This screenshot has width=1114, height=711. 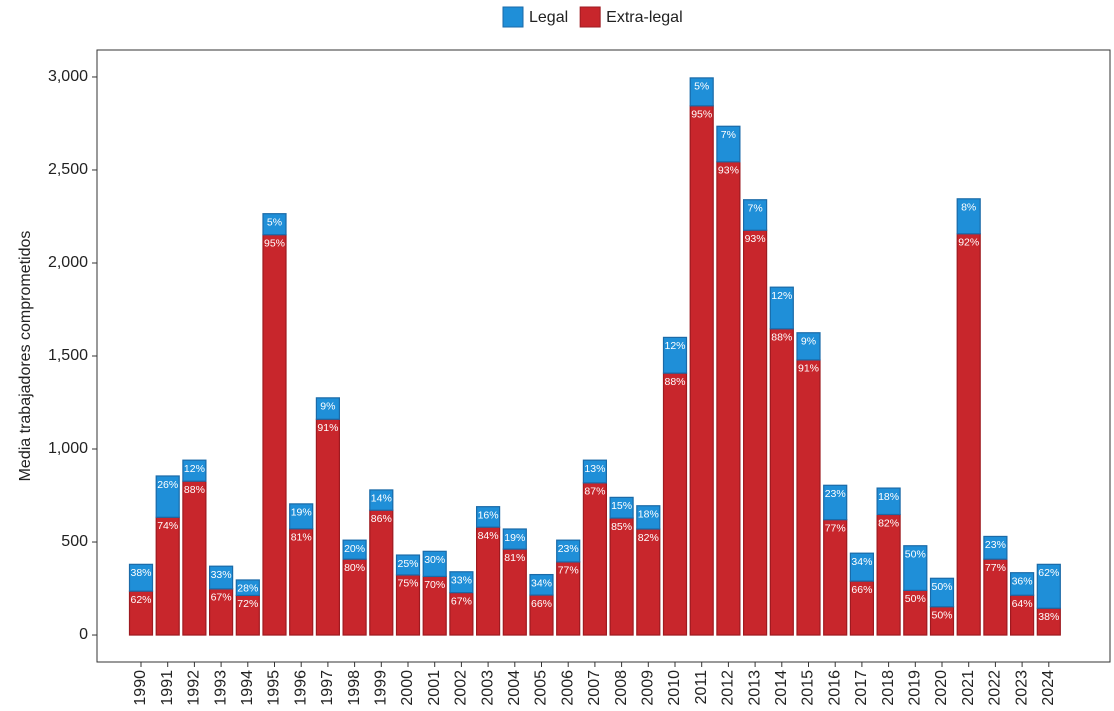 What do you see at coordinates (648, 688) in the screenshot?
I see `x-tick-label: 2009` at bounding box center [648, 688].